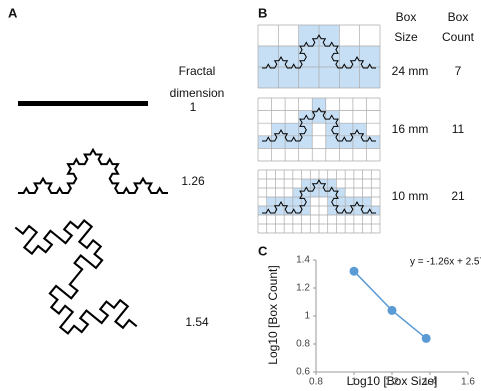 The image size is (481, 391). Describe the element at coordinates (458, 71) in the screenshot. I see `box-count: 7` at that location.